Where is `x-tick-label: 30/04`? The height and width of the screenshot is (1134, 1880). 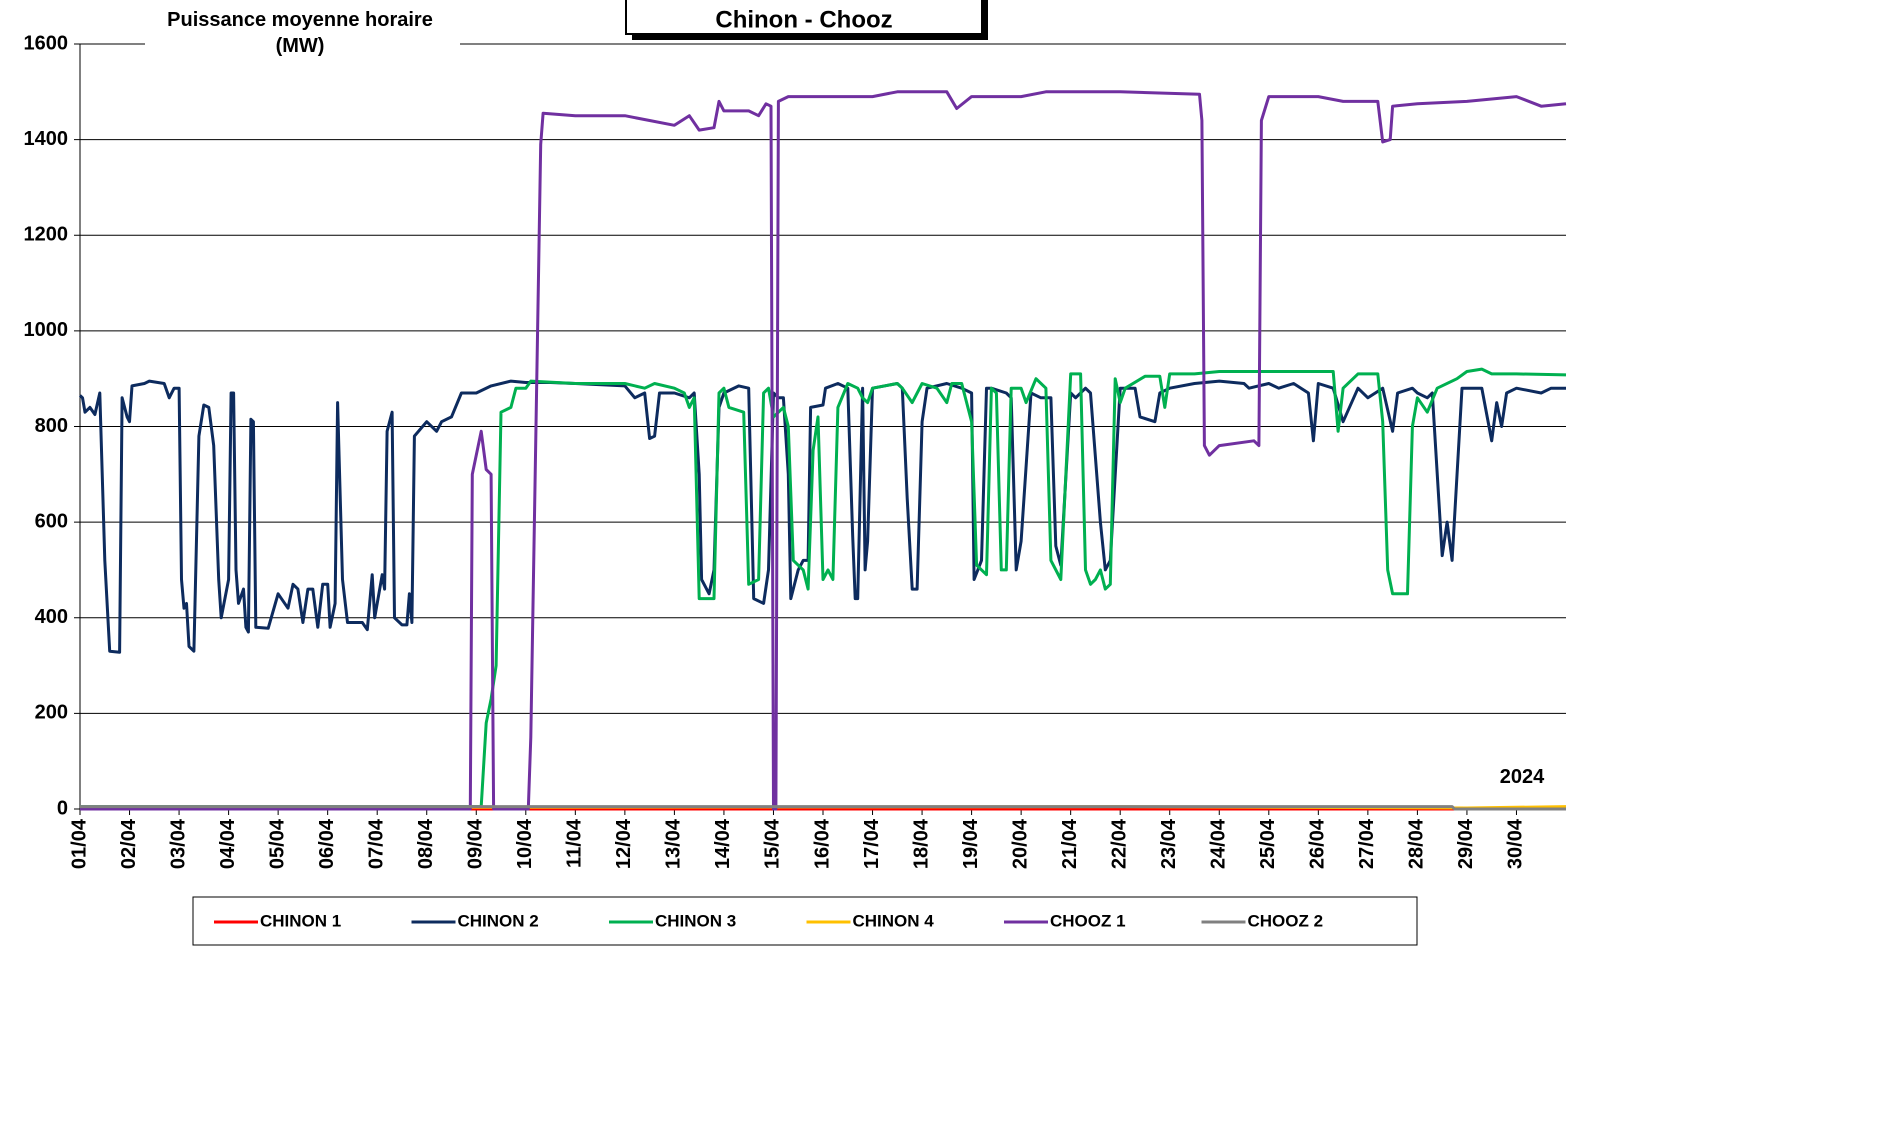
x-tick-label: 30/04 is located at coordinates (1516, 843).